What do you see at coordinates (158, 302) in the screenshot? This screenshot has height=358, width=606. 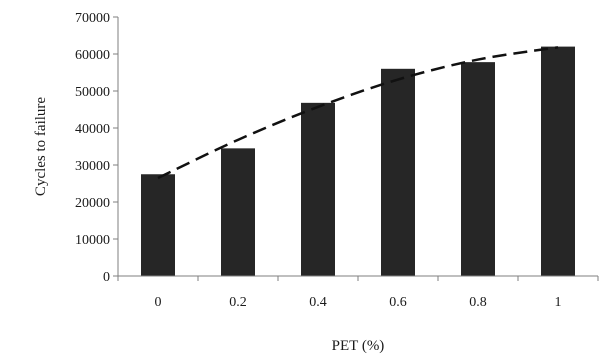 I see `x-tick-label: 0` at bounding box center [158, 302].